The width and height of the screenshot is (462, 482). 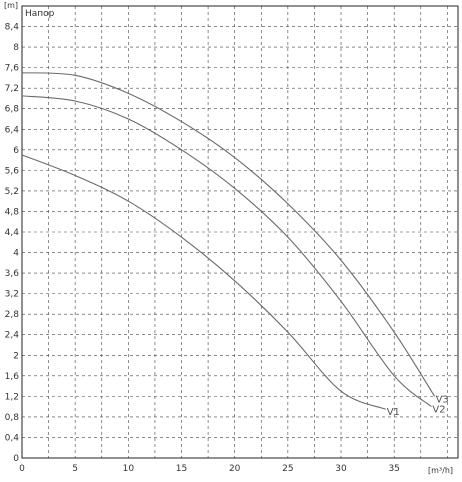 What do you see at coordinates (12, 233) in the screenshot?
I see `y-tick-label: 4,4` at bounding box center [12, 233].